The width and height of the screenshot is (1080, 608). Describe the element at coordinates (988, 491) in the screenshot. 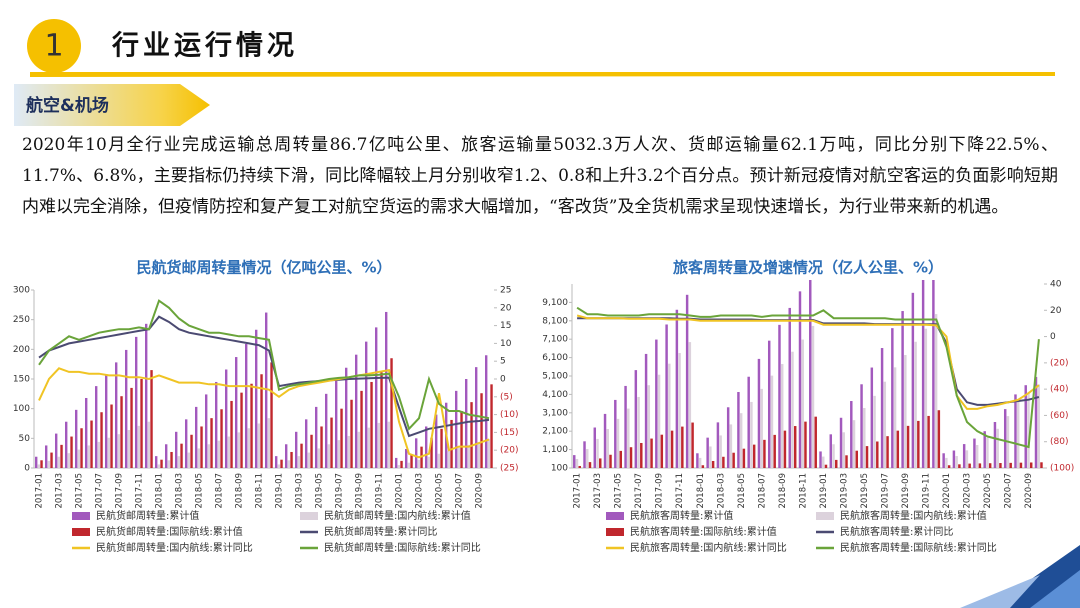

I see `x-tick-label: 2020-05` at that location.